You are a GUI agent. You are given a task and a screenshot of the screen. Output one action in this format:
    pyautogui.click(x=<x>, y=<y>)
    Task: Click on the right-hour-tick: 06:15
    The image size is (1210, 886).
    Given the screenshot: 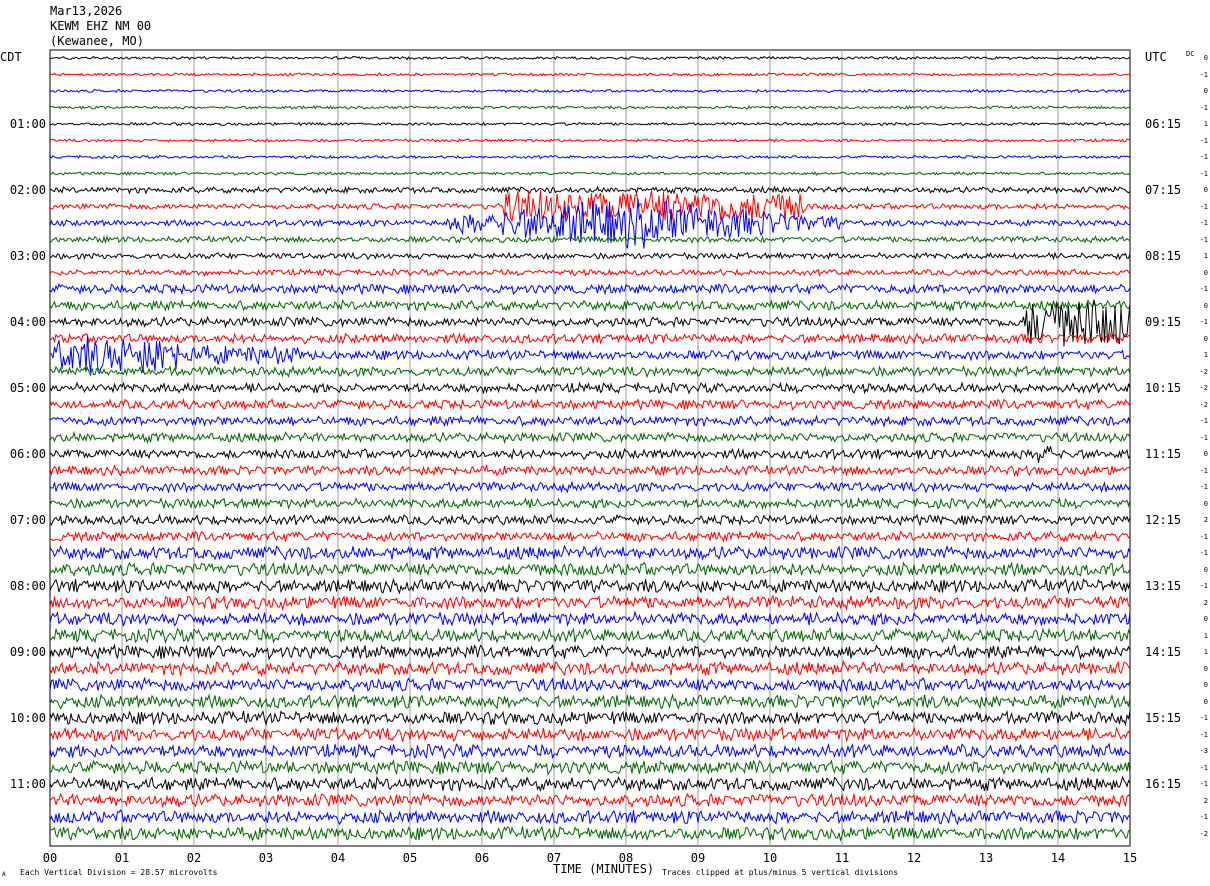 What is the action you would take?
    pyautogui.click(x=1163, y=124)
    